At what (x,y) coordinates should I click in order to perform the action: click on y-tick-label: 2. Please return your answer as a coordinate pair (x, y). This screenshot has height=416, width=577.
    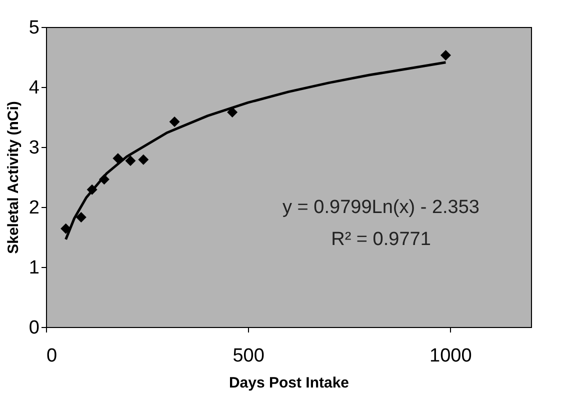
    Looking at the image, I should click on (34, 208).